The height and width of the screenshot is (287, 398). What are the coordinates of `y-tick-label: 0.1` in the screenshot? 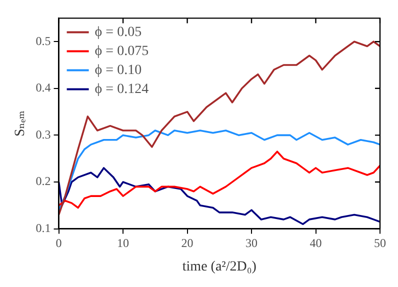 It's located at (43, 227).